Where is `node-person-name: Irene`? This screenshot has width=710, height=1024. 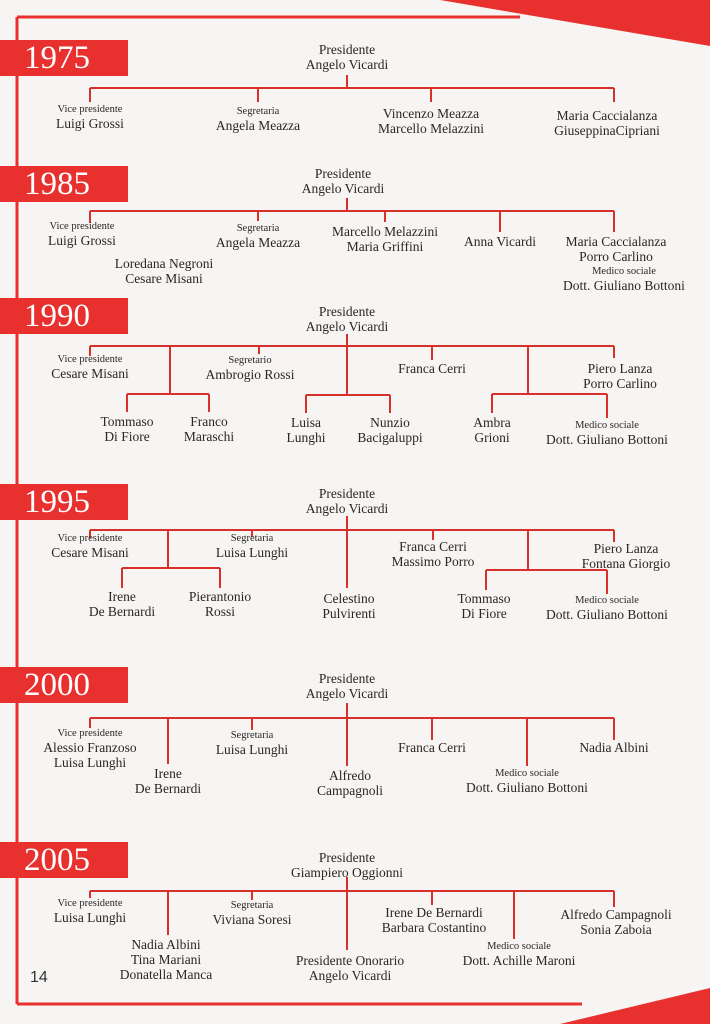 node-person-name: Irene is located at coordinates (122, 596).